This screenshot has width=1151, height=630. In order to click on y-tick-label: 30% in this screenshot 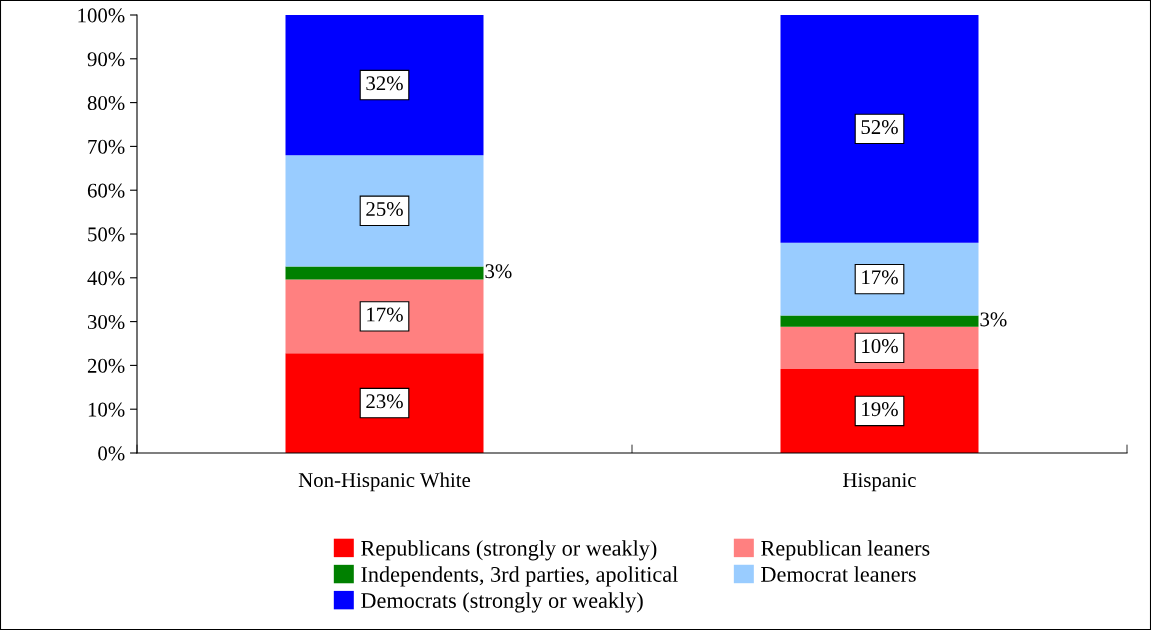, I will do `click(106, 322)`.